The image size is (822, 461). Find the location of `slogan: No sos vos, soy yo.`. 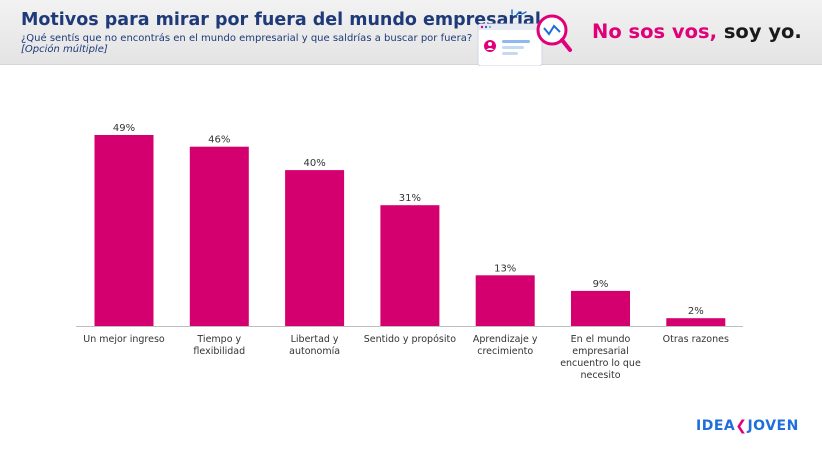

slogan: No sos vos, soy yo. is located at coordinates (697, 31).